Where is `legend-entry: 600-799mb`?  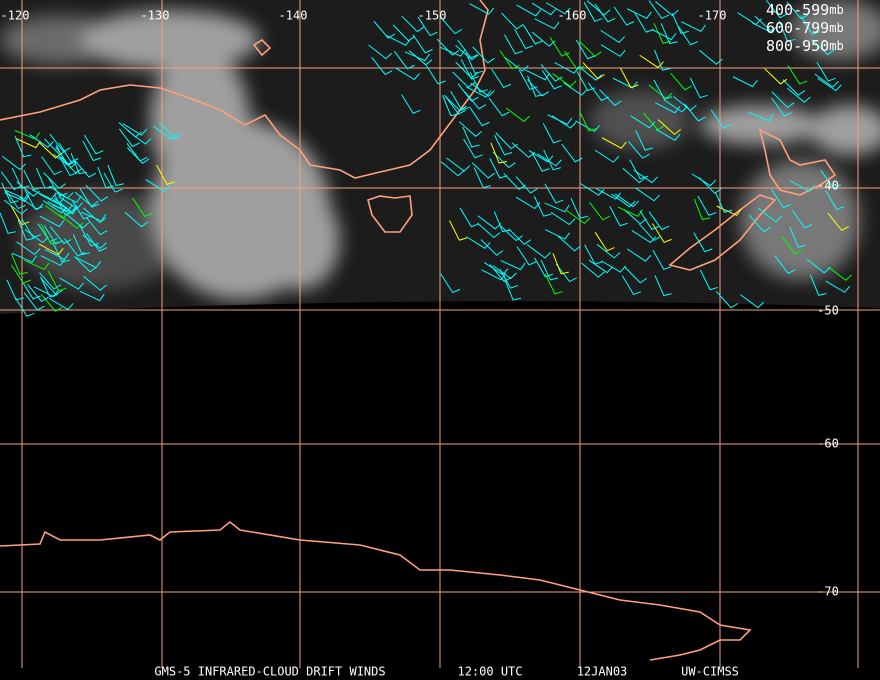 legend-entry: 600-799mb is located at coordinates (805, 28).